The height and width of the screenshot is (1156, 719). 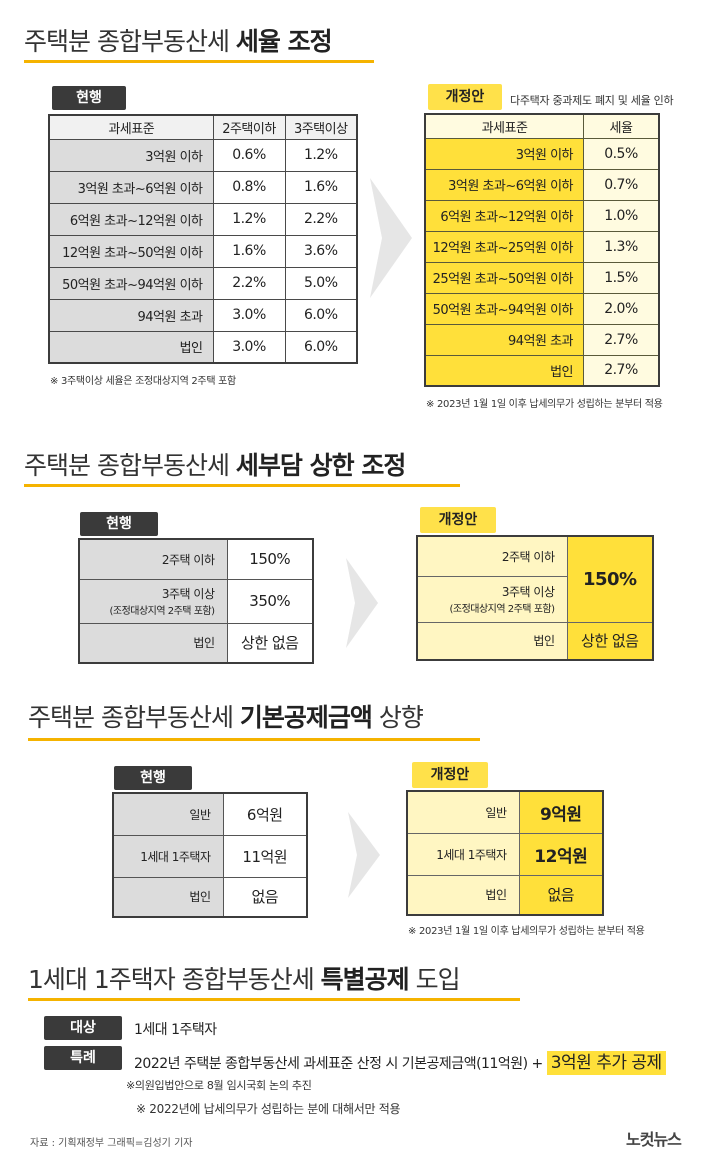 I want to click on table-row: 일반 9억원, so click(x=505, y=812).